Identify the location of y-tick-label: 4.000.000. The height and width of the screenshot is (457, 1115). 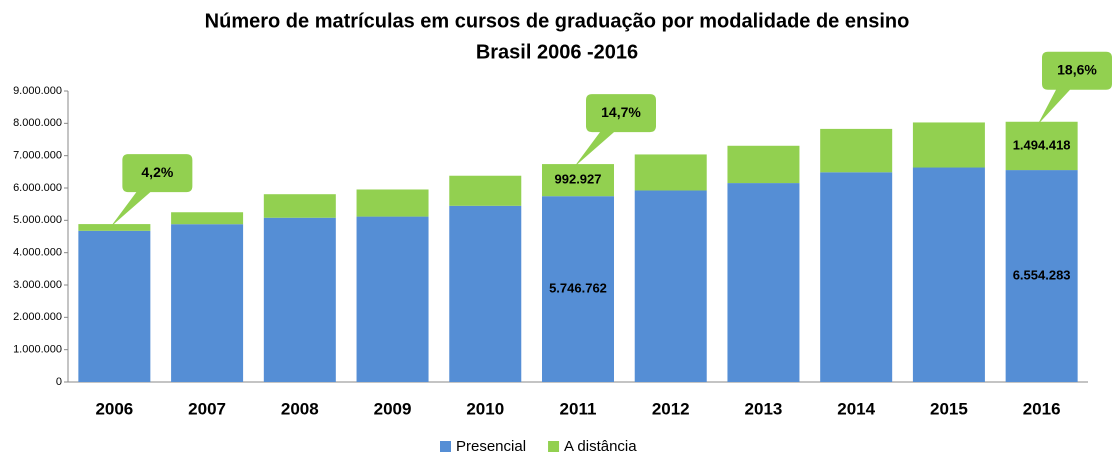
(37, 253).